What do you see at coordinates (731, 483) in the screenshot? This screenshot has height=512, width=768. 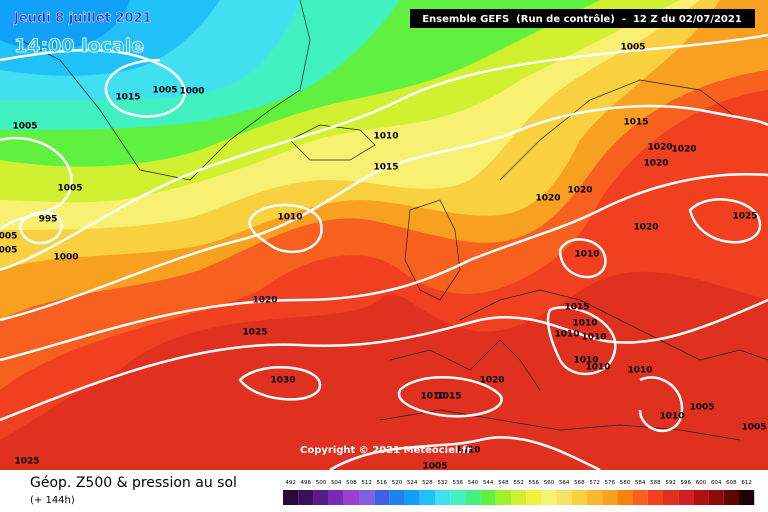 I see `scale-label: 608` at bounding box center [731, 483].